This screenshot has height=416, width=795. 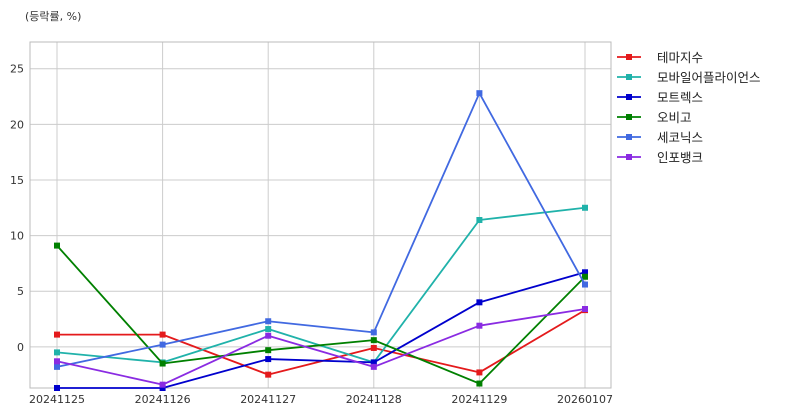 What do you see at coordinates (17, 124) in the screenshot?
I see `y-tick-label: 20` at bounding box center [17, 124].